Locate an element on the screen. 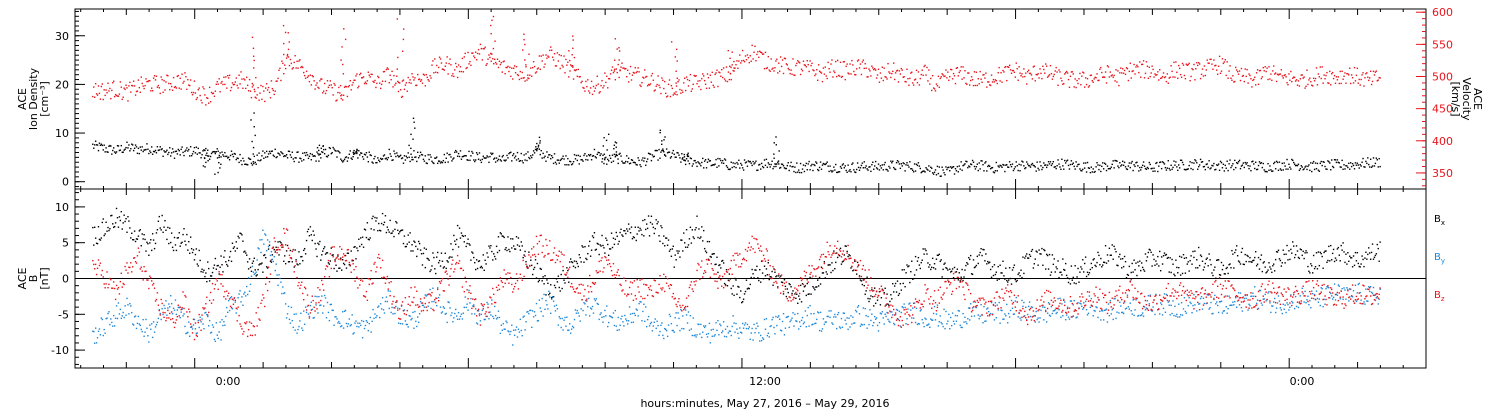 The height and width of the screenshot is (410, 1500). bfield-axis-title-line: [nT] is located at coordinates (44, 278).